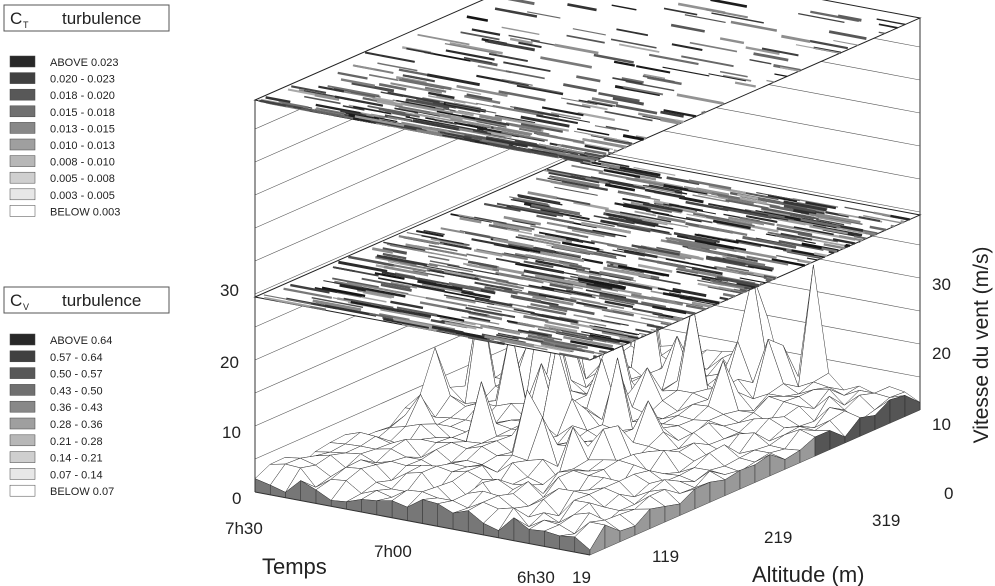 This screenshot has height=586, width=995. Describe the element at coordinates (82, 163) in the screenshot. I see `legend-item: 0.008 - 0.010` at that location.